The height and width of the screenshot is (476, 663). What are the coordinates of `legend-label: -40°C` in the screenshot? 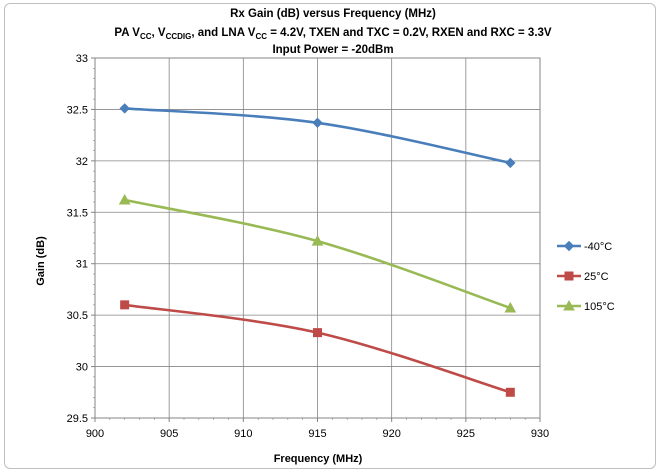 It's located at (598, 247).